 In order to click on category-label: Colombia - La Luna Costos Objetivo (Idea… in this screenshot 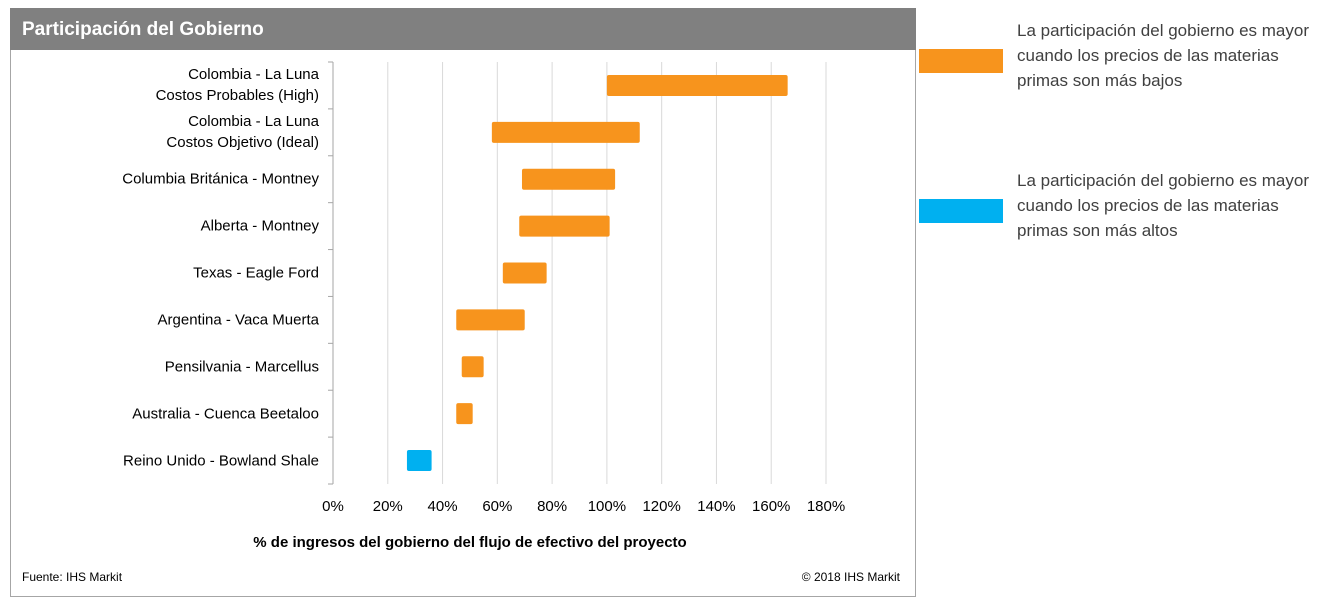, I will do `click(242, 132)`.